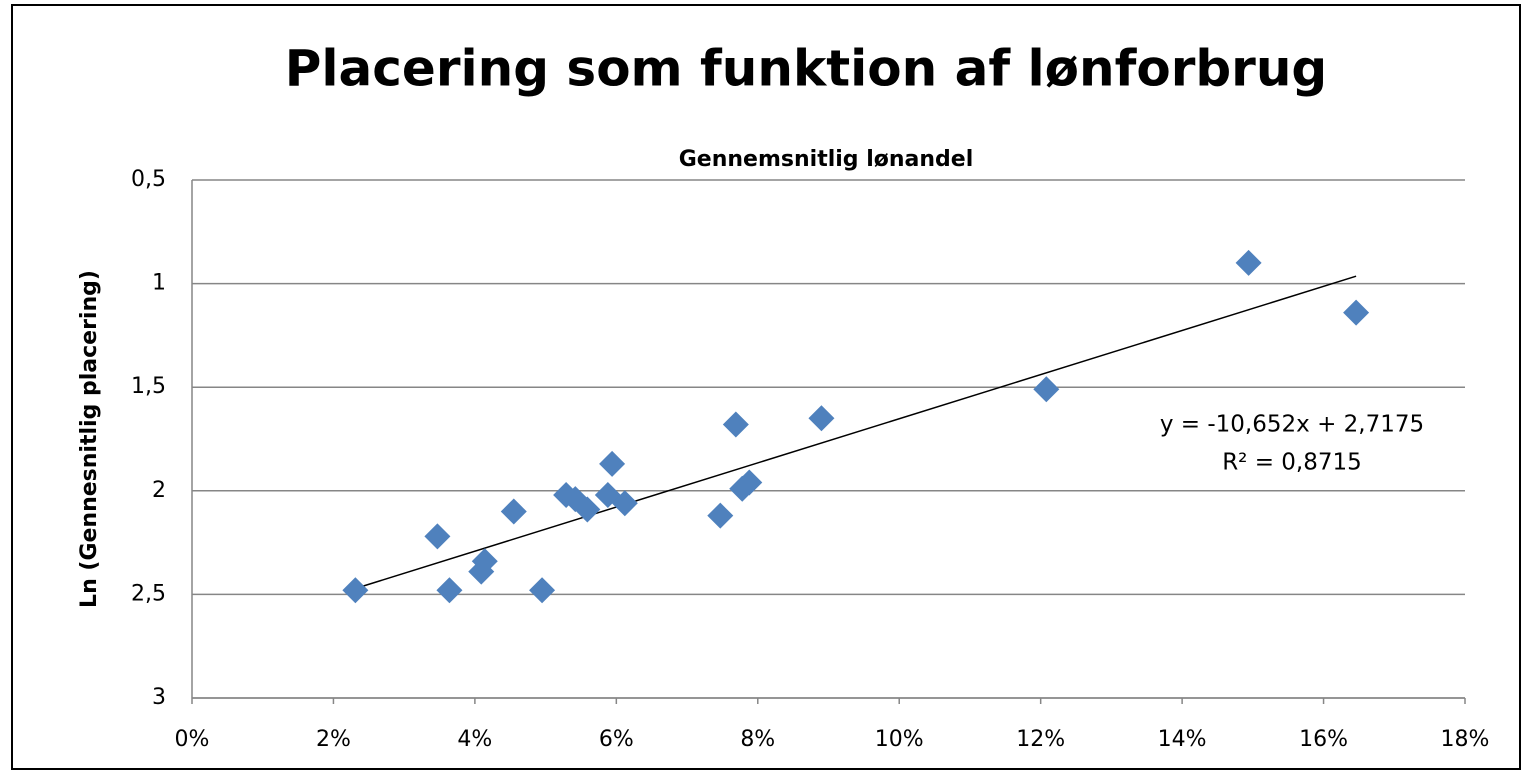 The height and width of the screenshot is (772, 1526). What do you see at coordinates (148, 386) in the screenshot?
I see `y-tick-label: 1,5` at bounding box center [148, 386].